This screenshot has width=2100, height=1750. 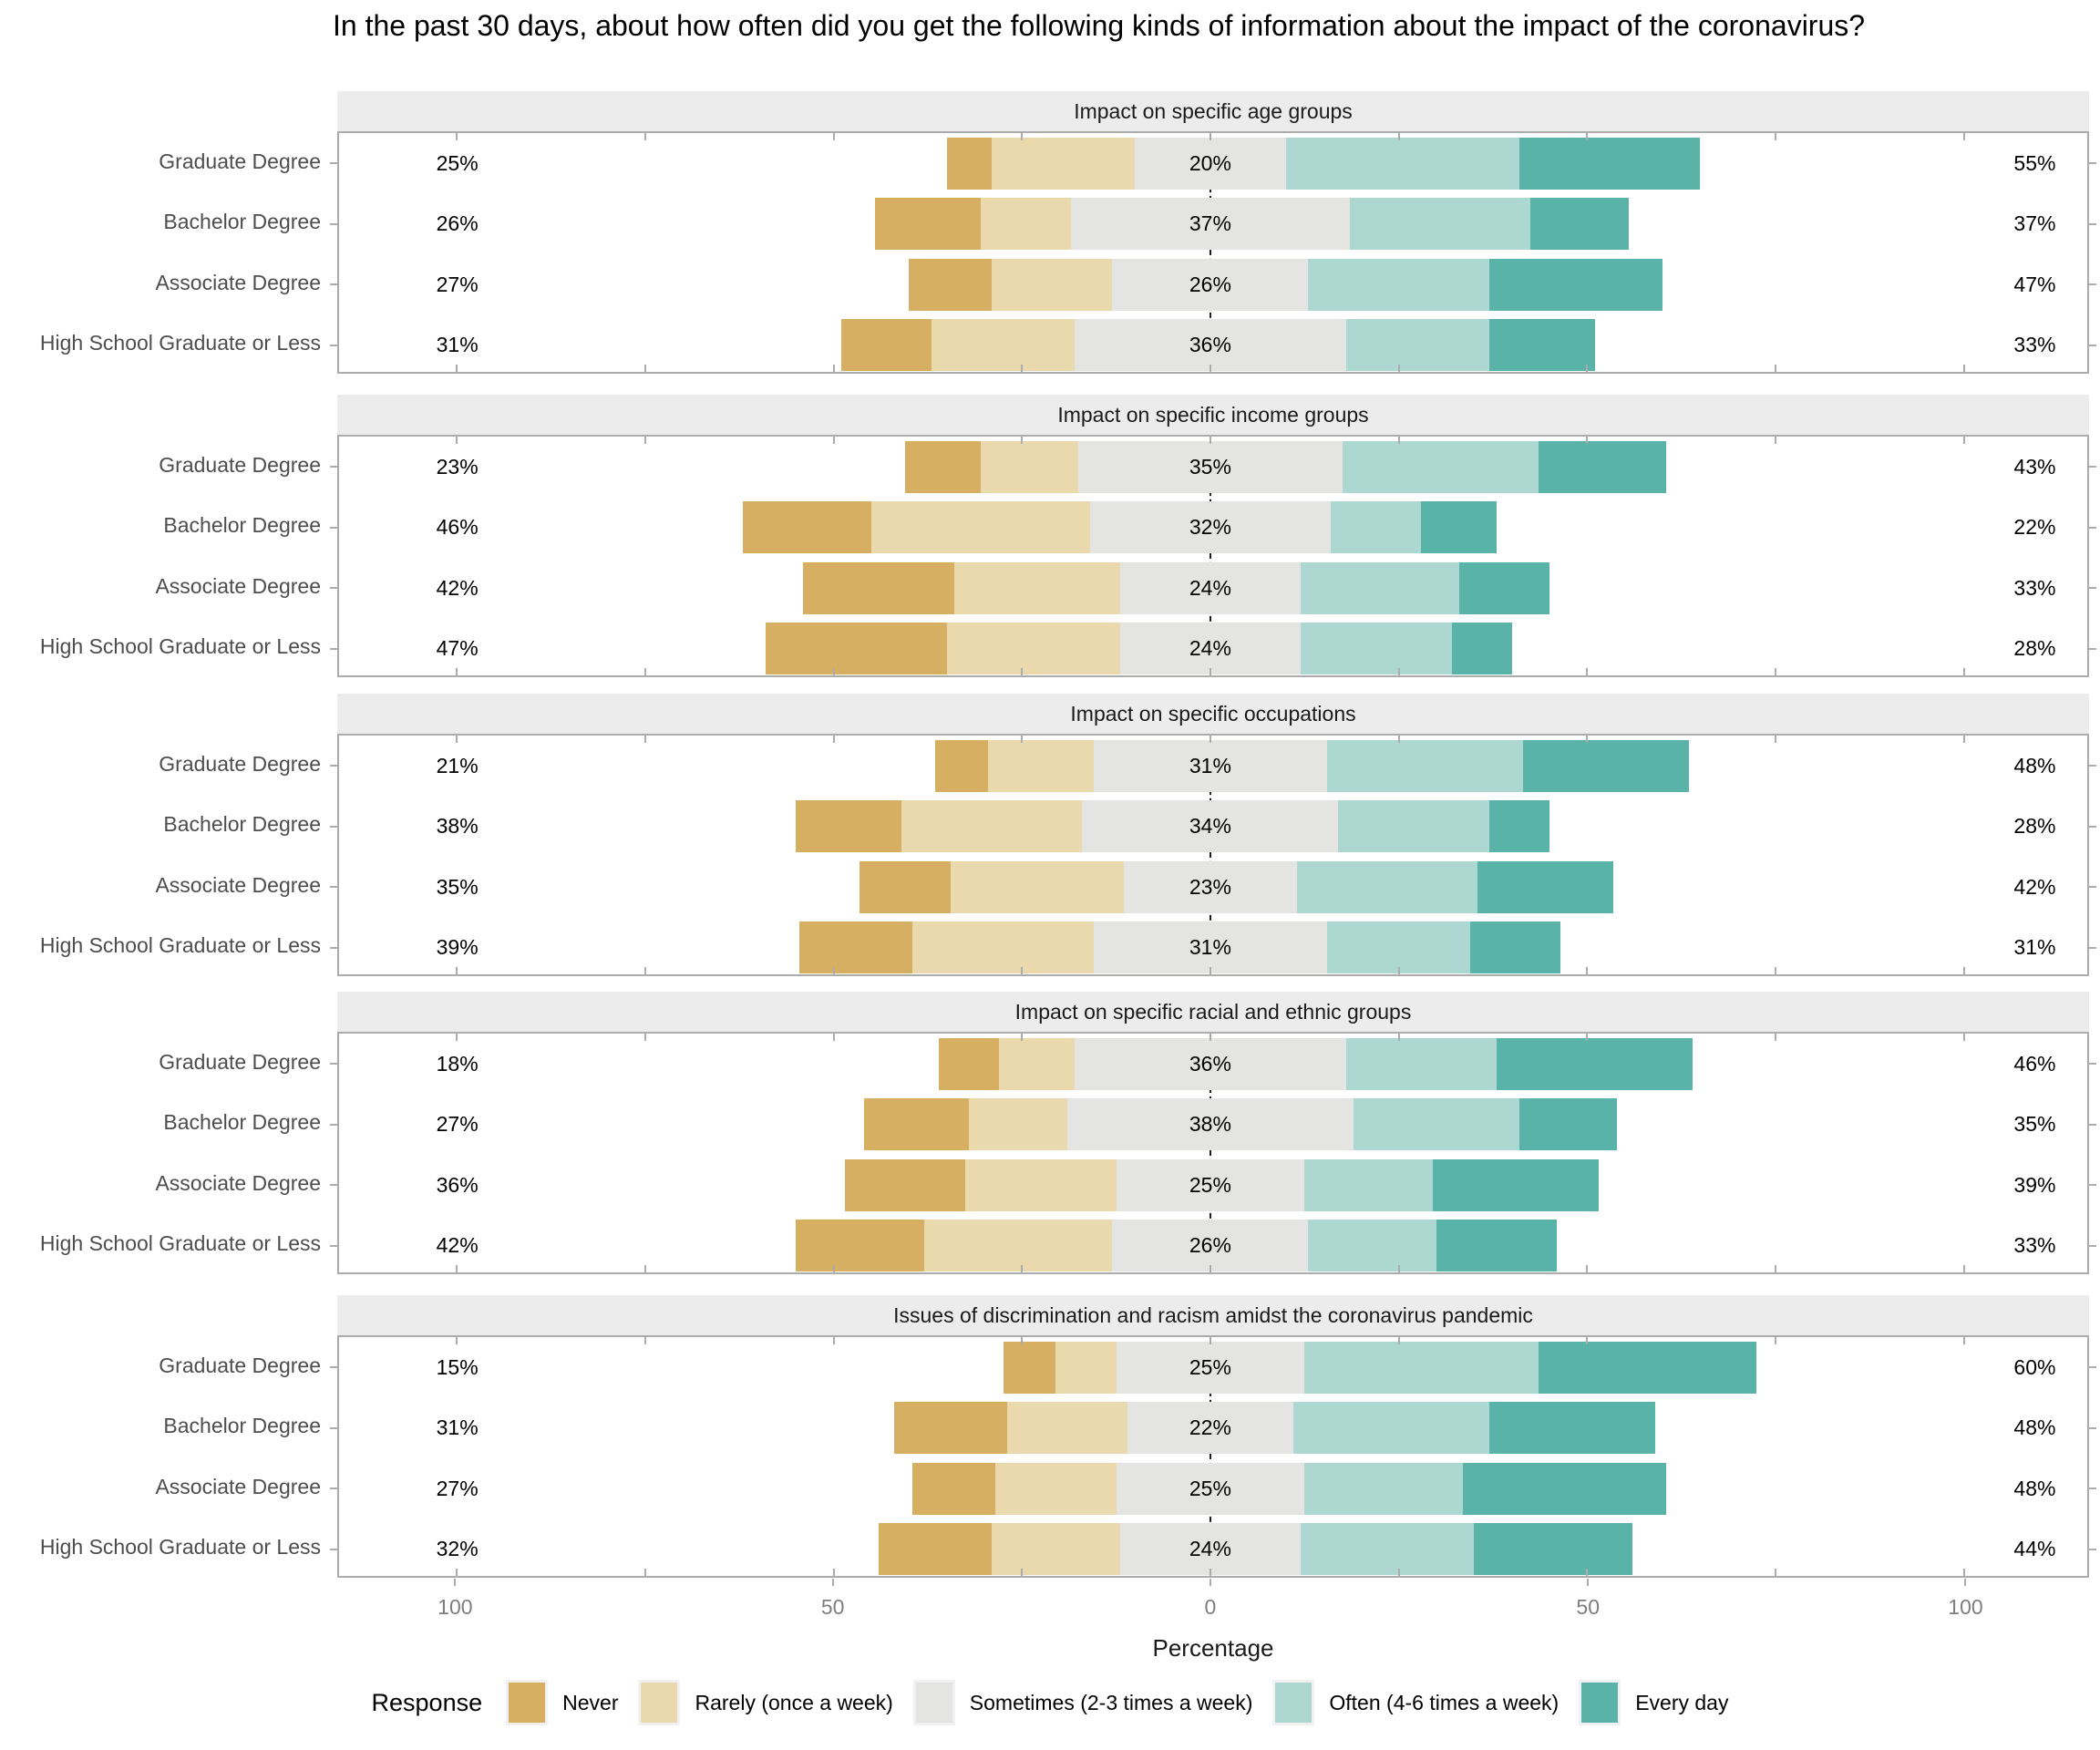 What do you see at coordinates (1210, 887) in the screenshot?
I see `center-sometimes-label: 23%` at bounding box center [1210, 887].